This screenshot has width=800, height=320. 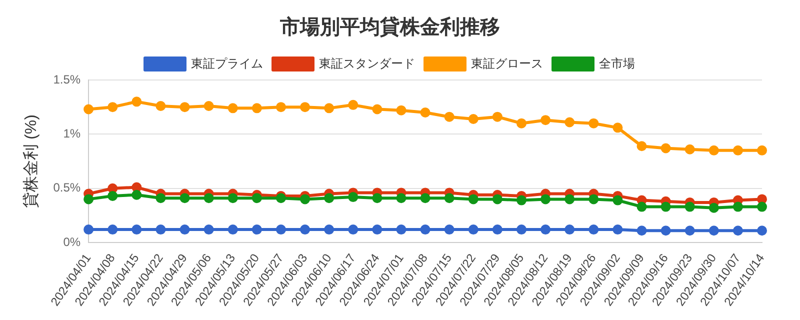 I want to click on y-tick-label: 0.5%, so click(x=67, y=187).